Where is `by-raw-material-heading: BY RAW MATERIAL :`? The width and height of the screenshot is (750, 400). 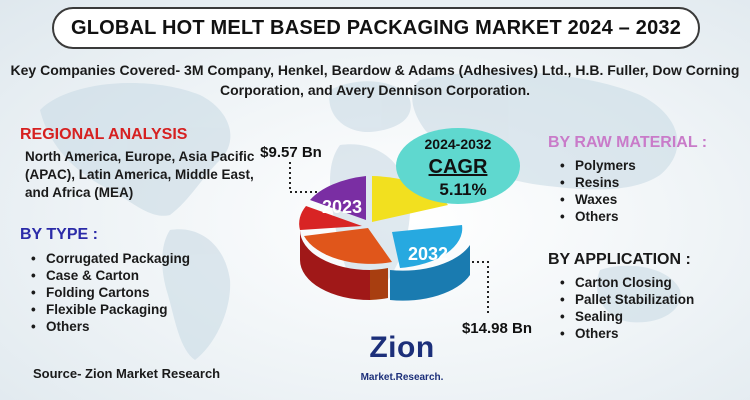 by-raw-material-heading: BY RAW MATERIAL : is located at coordinates (628, 142).